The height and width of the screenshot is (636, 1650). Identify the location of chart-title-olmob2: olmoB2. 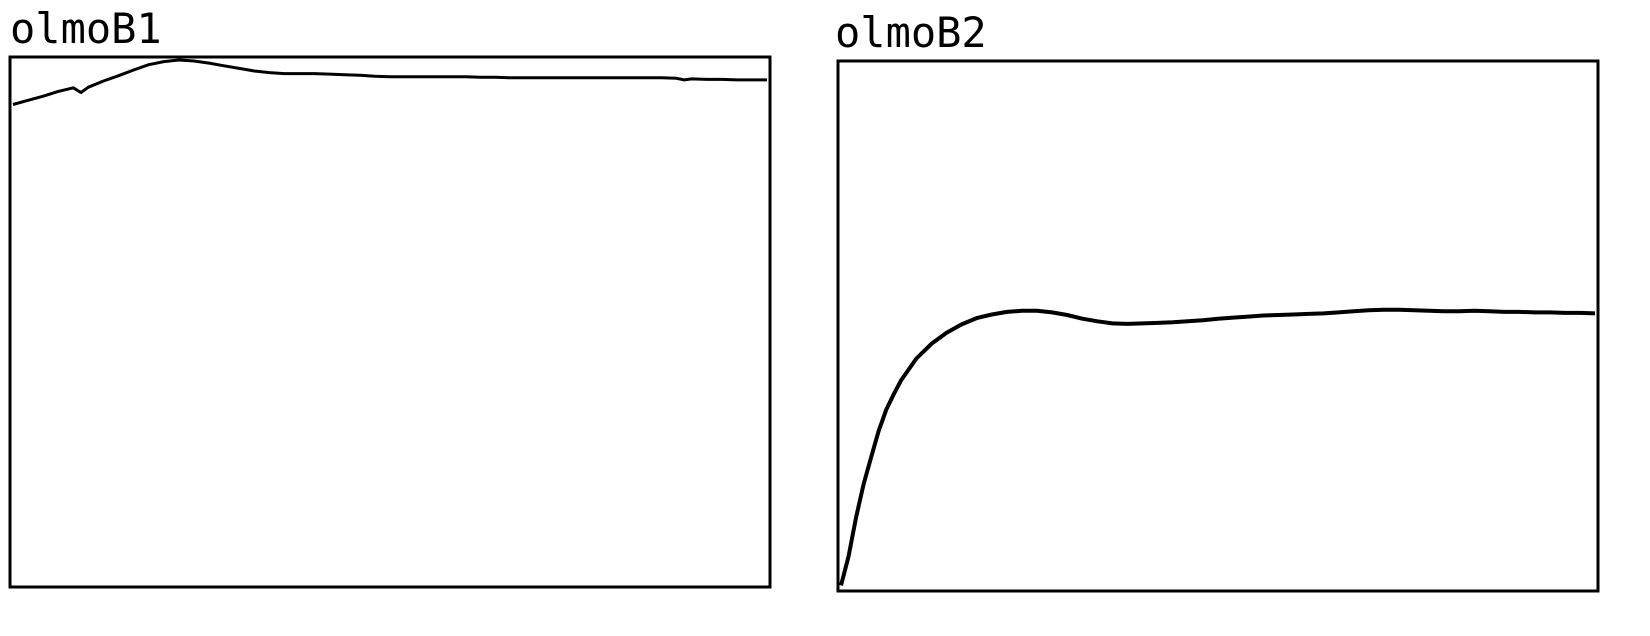
(911, 32).